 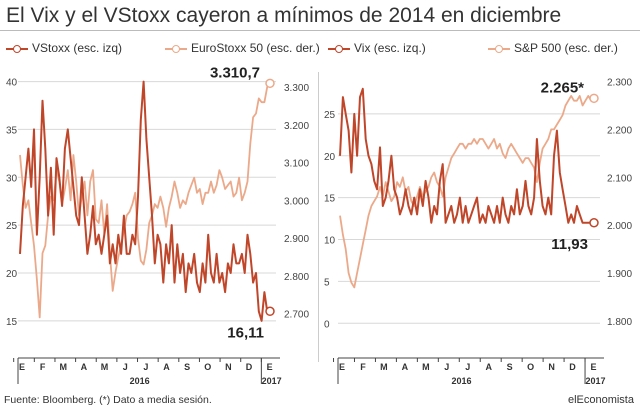 What do you see at coordinates (318, 217) in the screenshot?
I see `panel-divider` at bounding box center [318, 217].